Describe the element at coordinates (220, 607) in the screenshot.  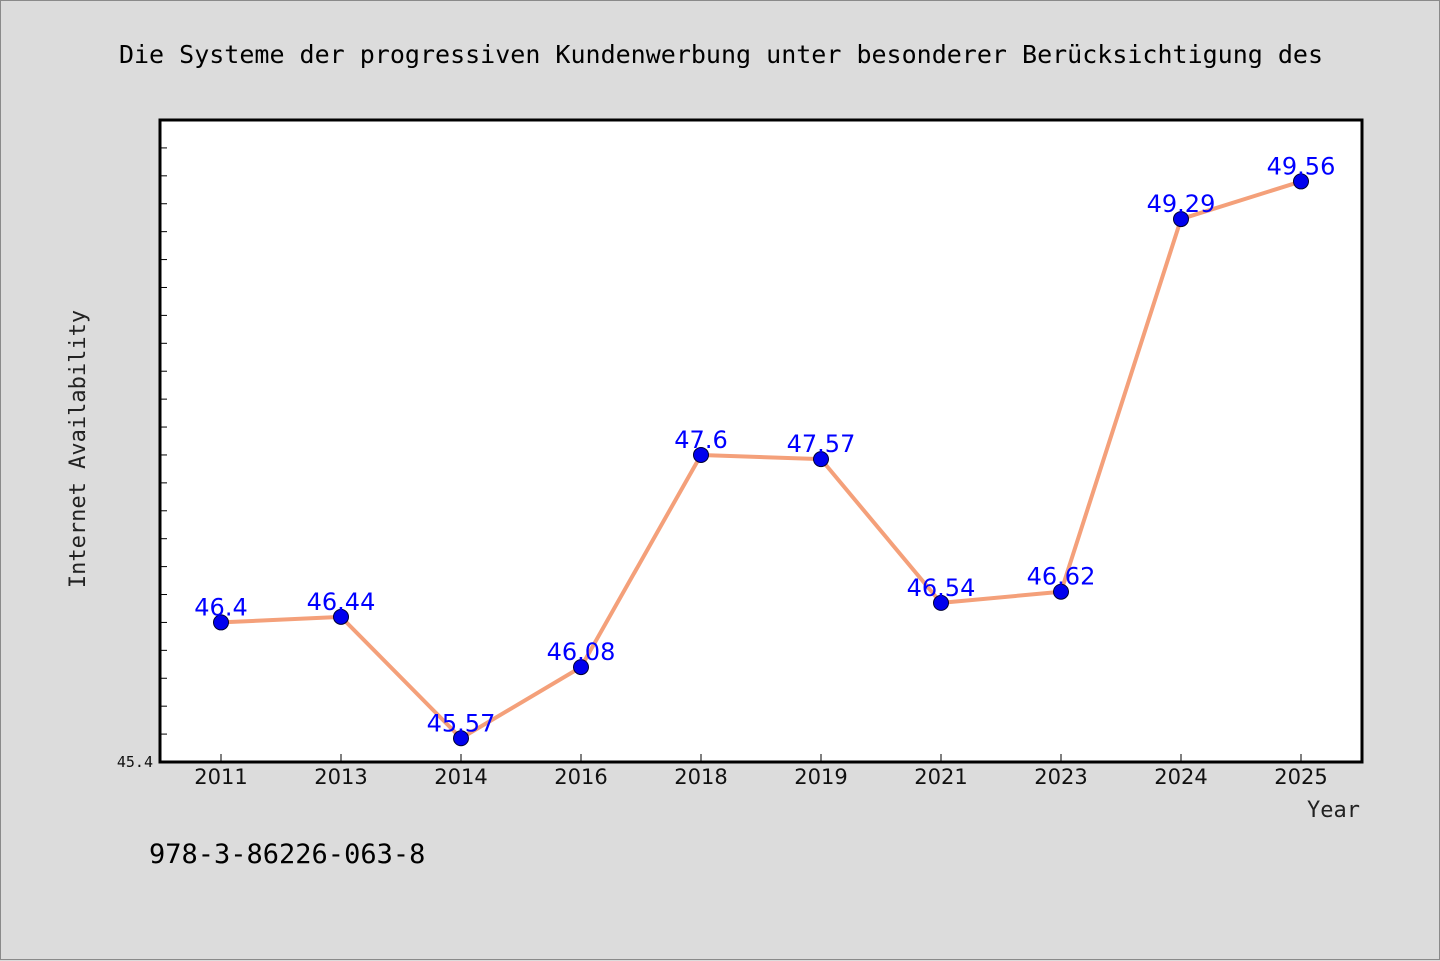
I see `data-label: 46.4` at that location.